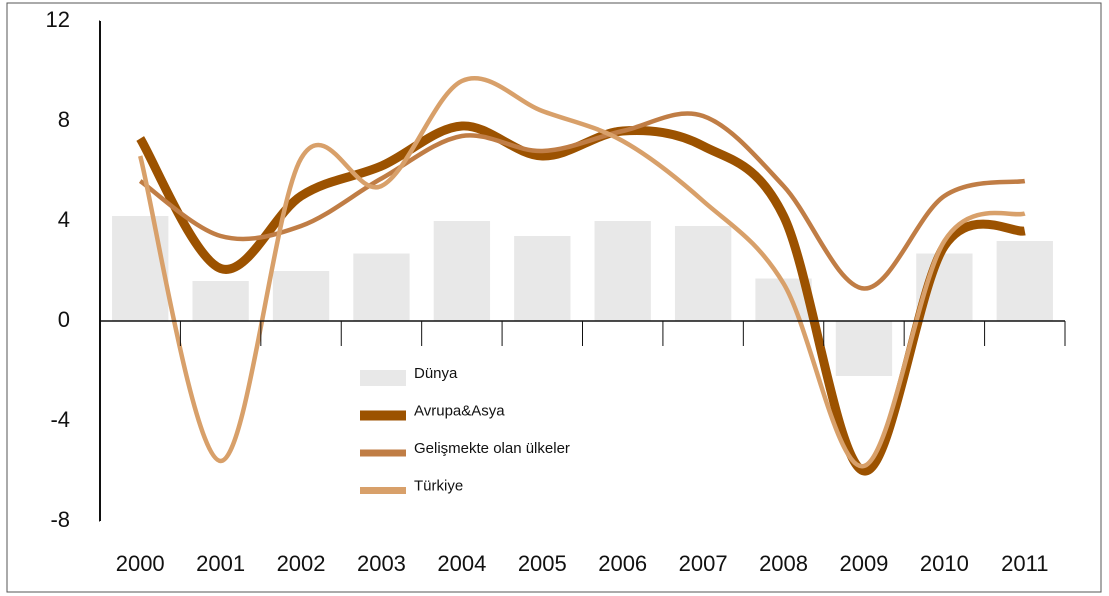 The width and height of the screenshot is (1109, 596). I want to click on x-tick-label: 2008, so click(783, 563).